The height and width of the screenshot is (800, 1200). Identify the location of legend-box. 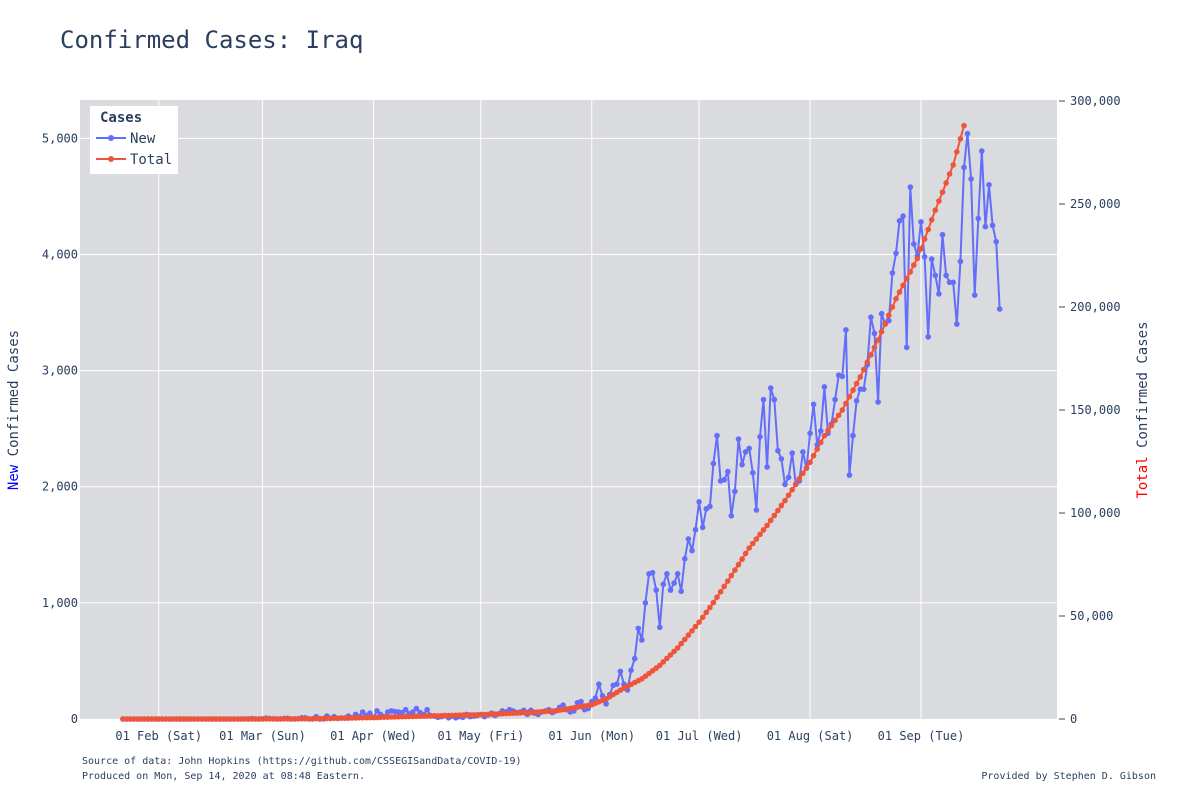
(134, 140).